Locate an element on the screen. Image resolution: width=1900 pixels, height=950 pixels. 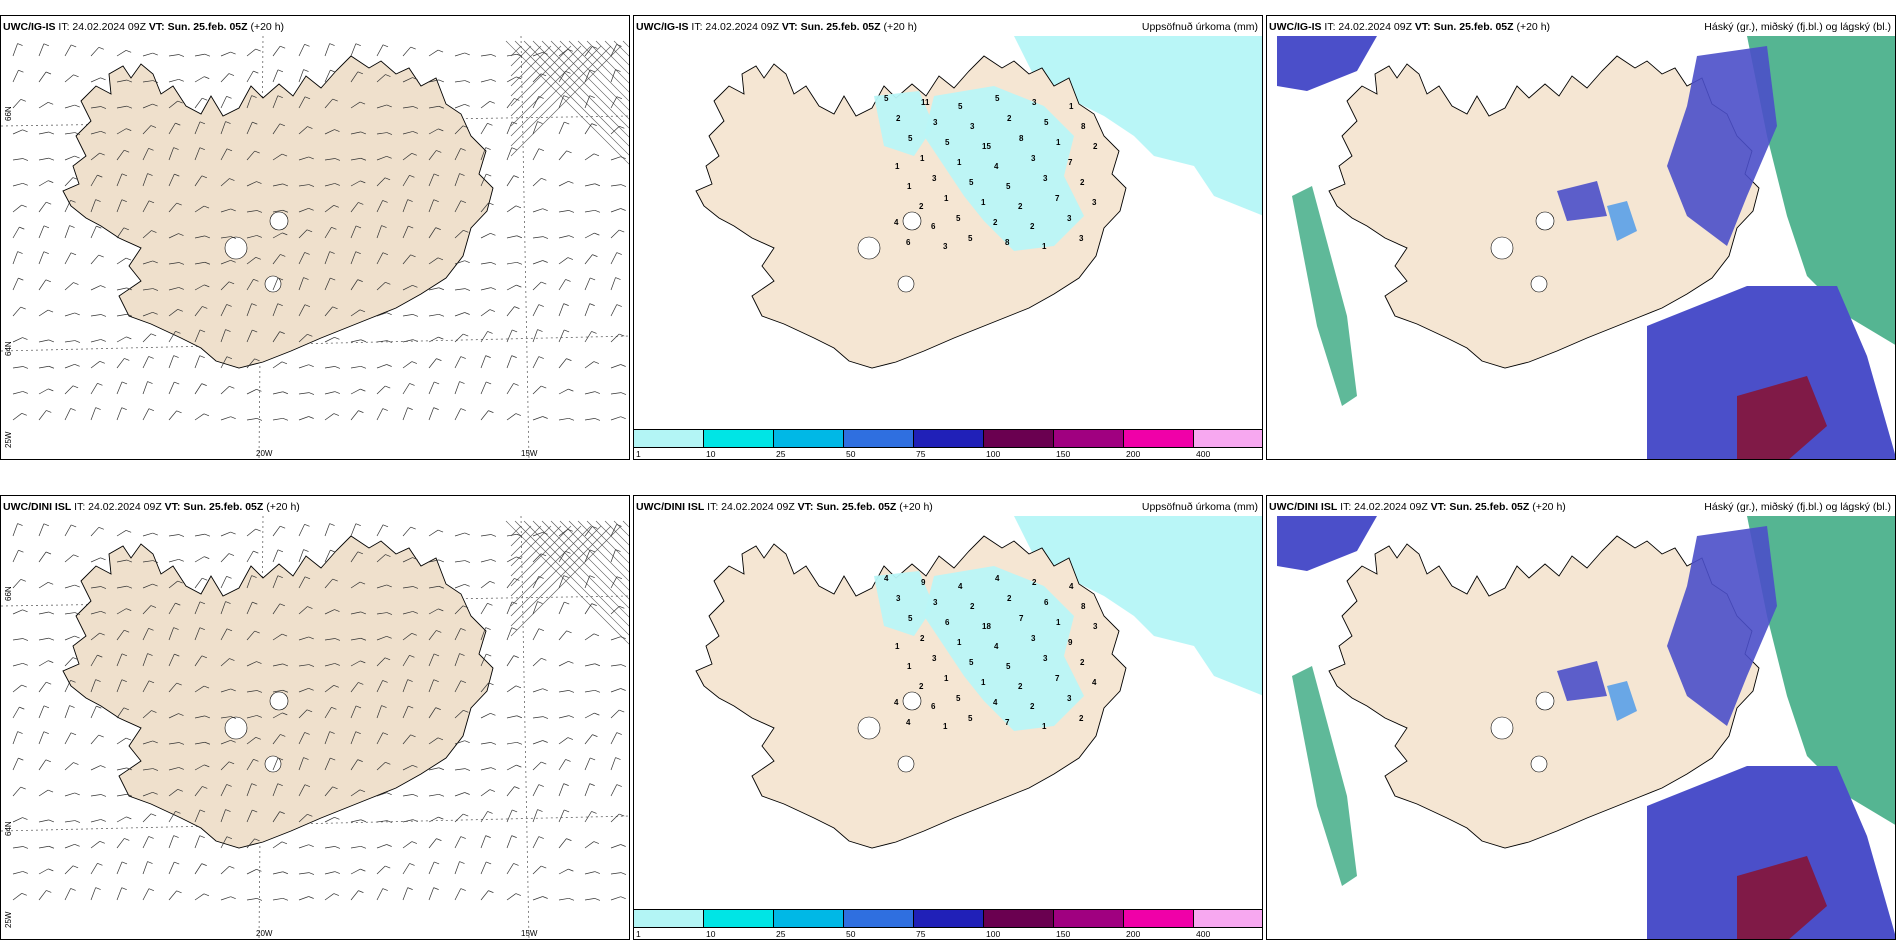
grid-label: 64N is located at coordinates (8, 828).